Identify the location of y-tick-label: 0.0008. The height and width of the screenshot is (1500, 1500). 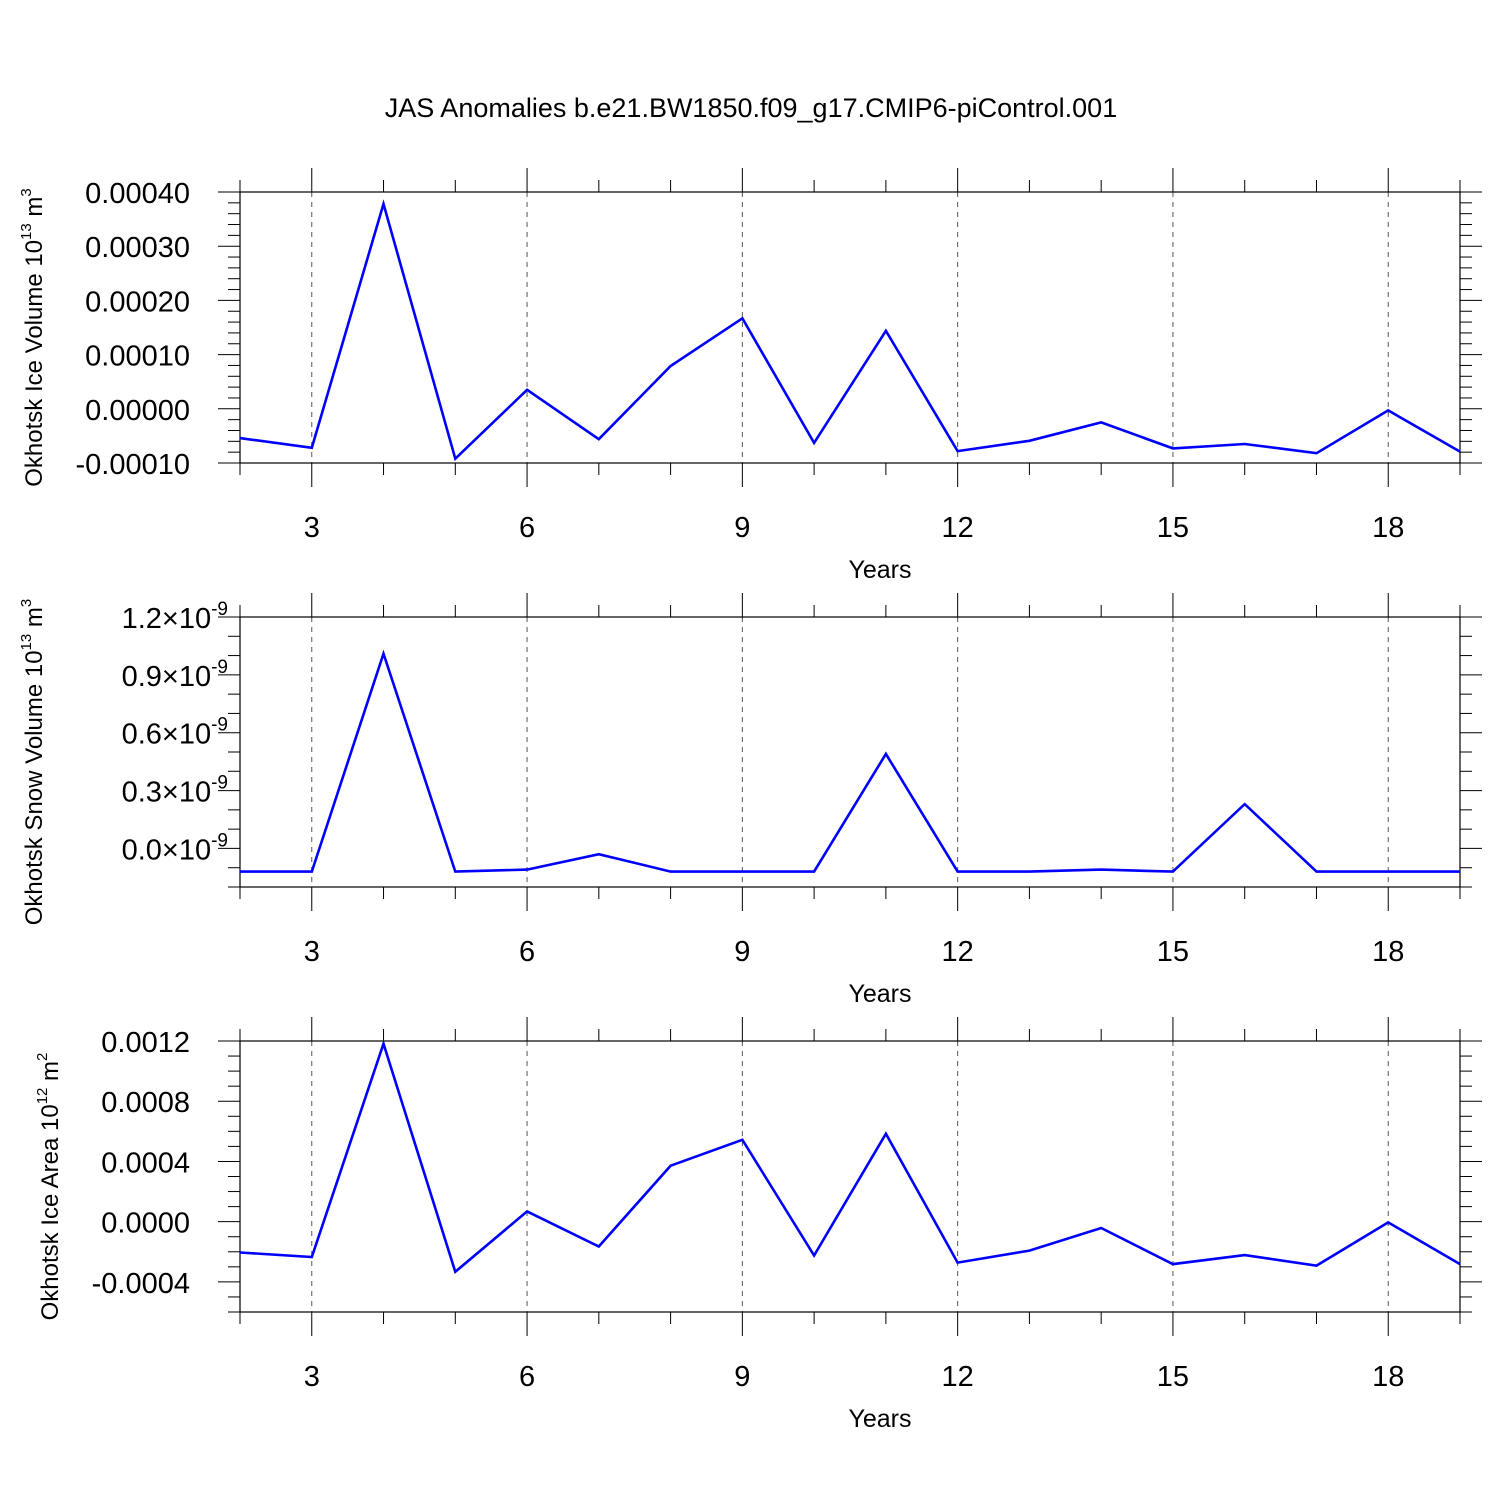
(145, 1103).